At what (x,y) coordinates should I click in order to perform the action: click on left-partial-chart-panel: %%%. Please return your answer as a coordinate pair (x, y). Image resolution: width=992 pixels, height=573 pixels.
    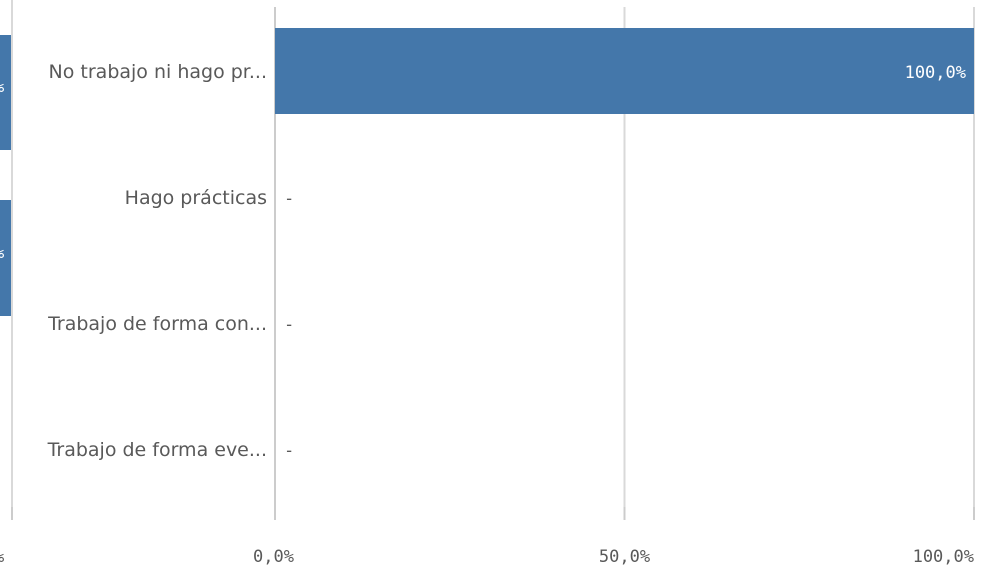
    Looking at the image, I should click on (6, 283).